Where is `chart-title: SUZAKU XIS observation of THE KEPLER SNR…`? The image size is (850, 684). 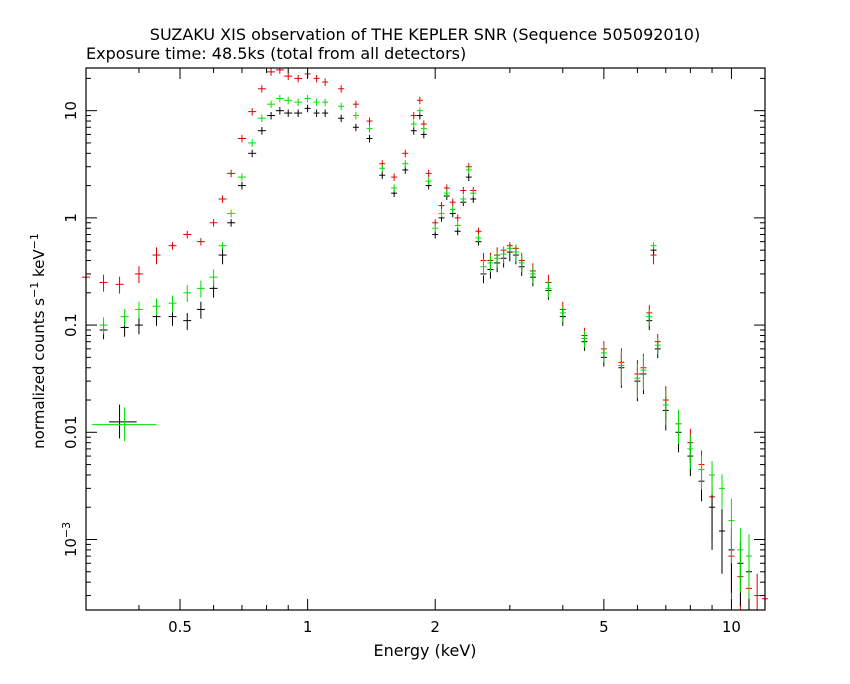 chart-title: SUZAKU XIS observation of THE KEPLER SNR… is located at coordinates (425, 34).